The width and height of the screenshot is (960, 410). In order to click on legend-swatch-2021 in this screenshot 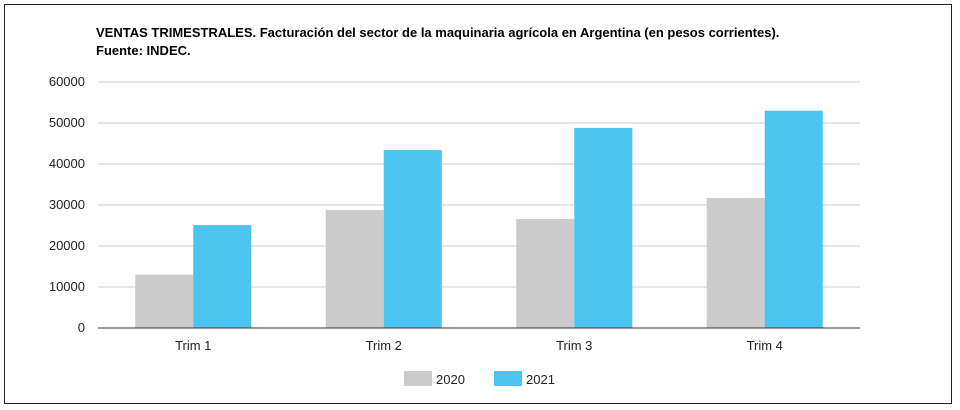, I will do `click(508, 378)`.